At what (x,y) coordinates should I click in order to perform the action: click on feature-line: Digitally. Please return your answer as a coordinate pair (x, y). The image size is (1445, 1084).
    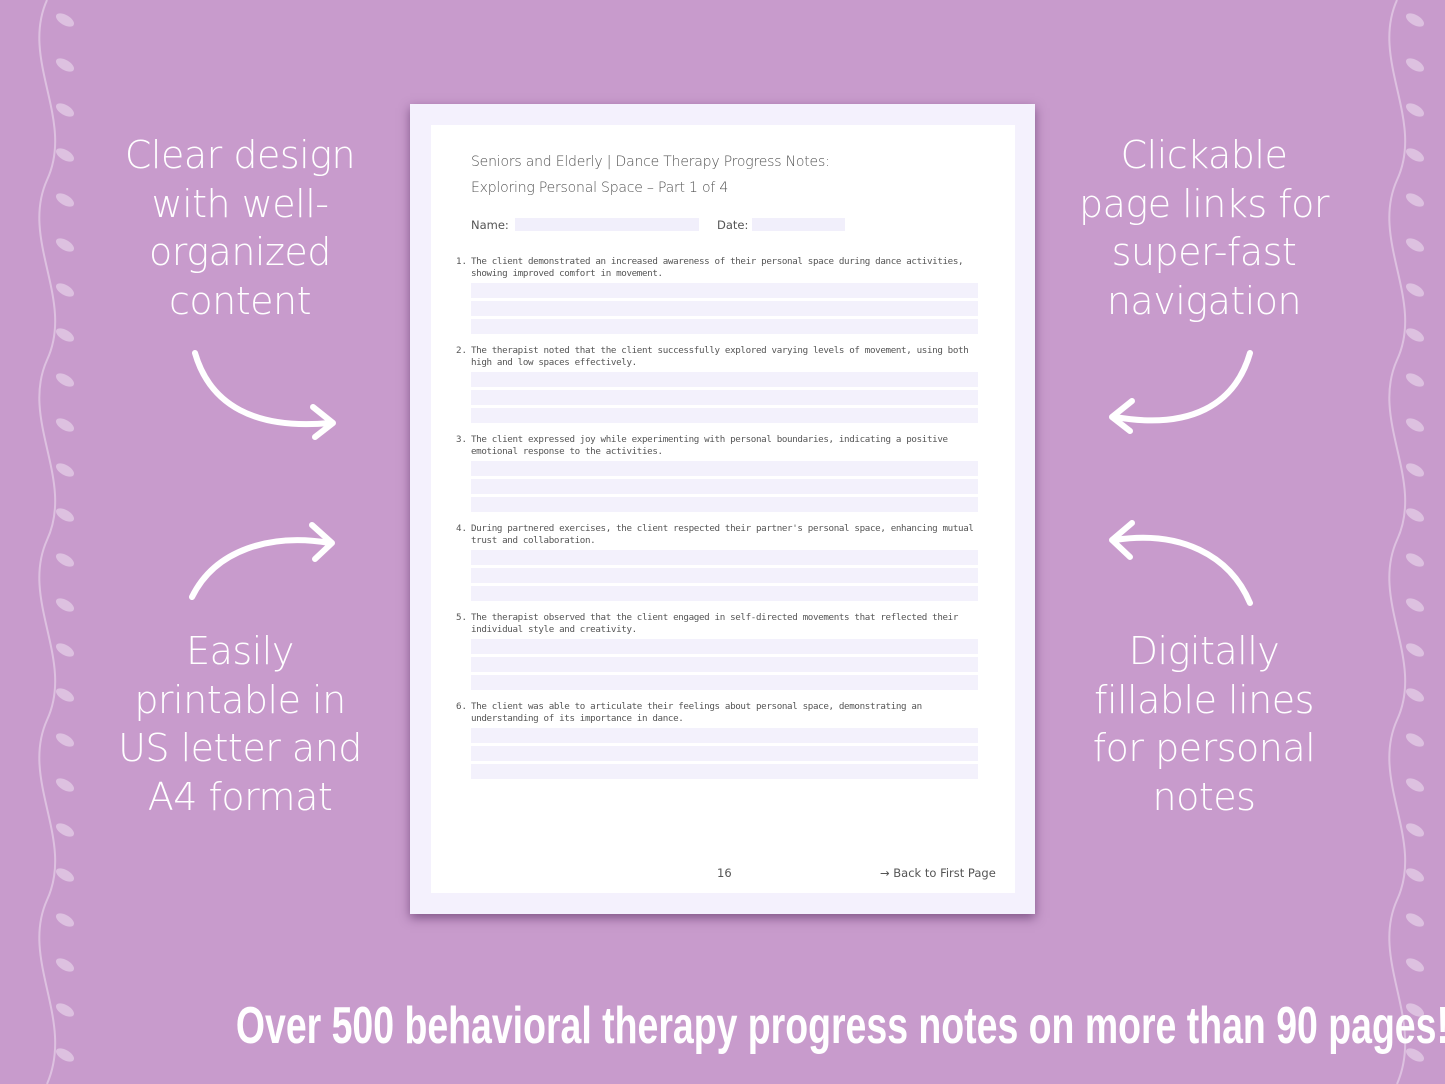
    Looking at the image, I should click on (1204, 651).